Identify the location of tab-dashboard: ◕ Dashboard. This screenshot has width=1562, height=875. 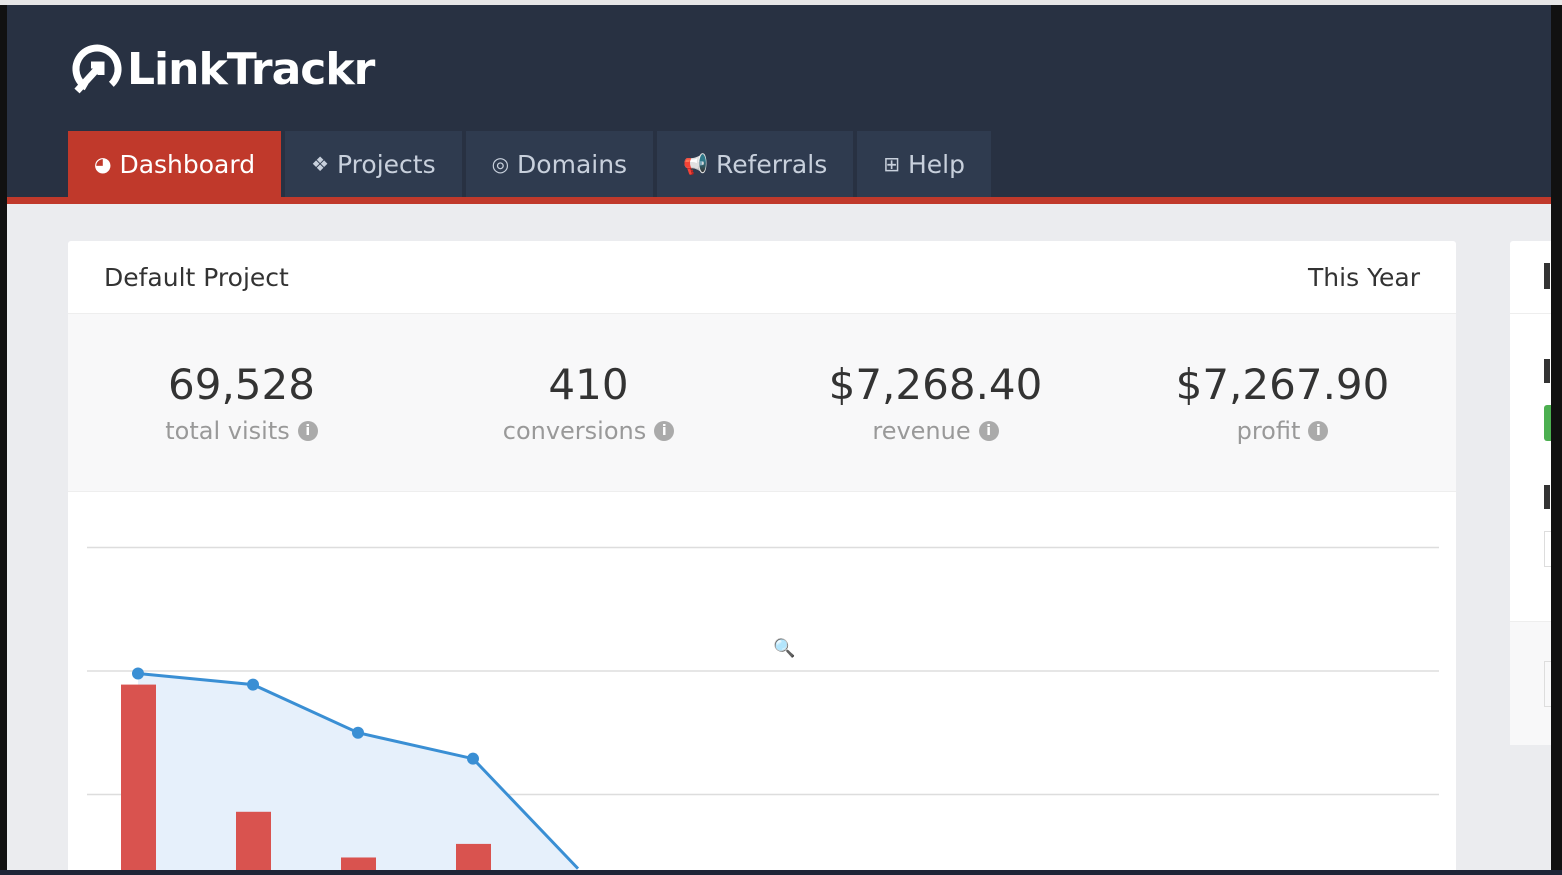
(175, 164).